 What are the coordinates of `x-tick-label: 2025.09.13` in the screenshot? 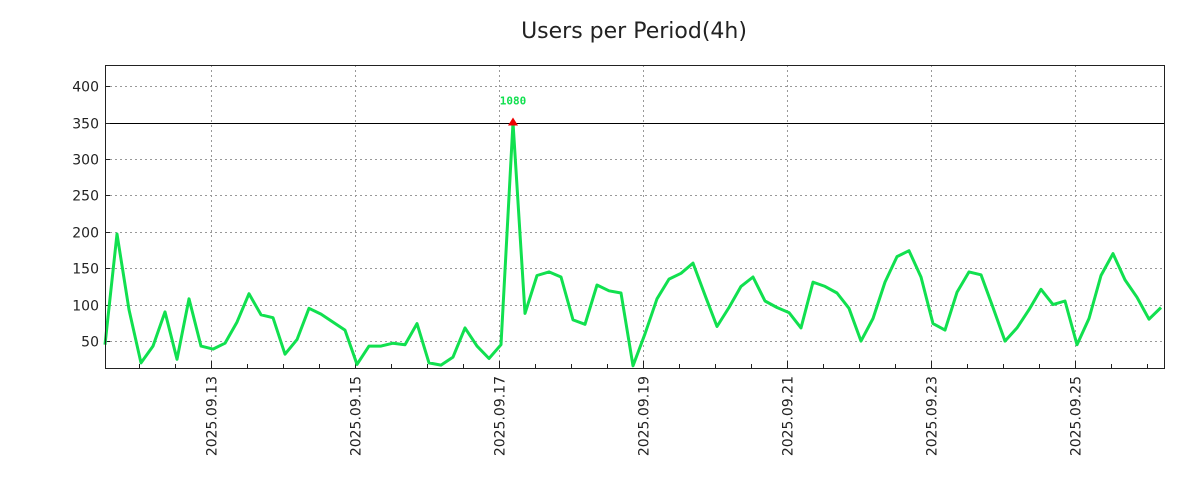 It's located at (213, 416).